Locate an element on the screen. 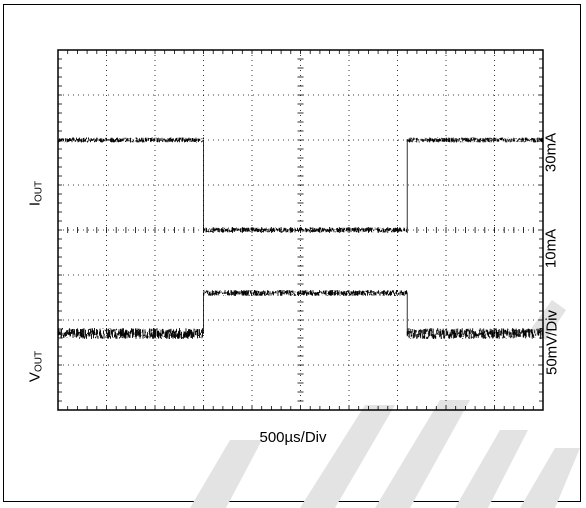 Image resolution: width=586 pixels, height=508 pixels. level-30ma-label: 30mA is located at coordinates (551, 152).